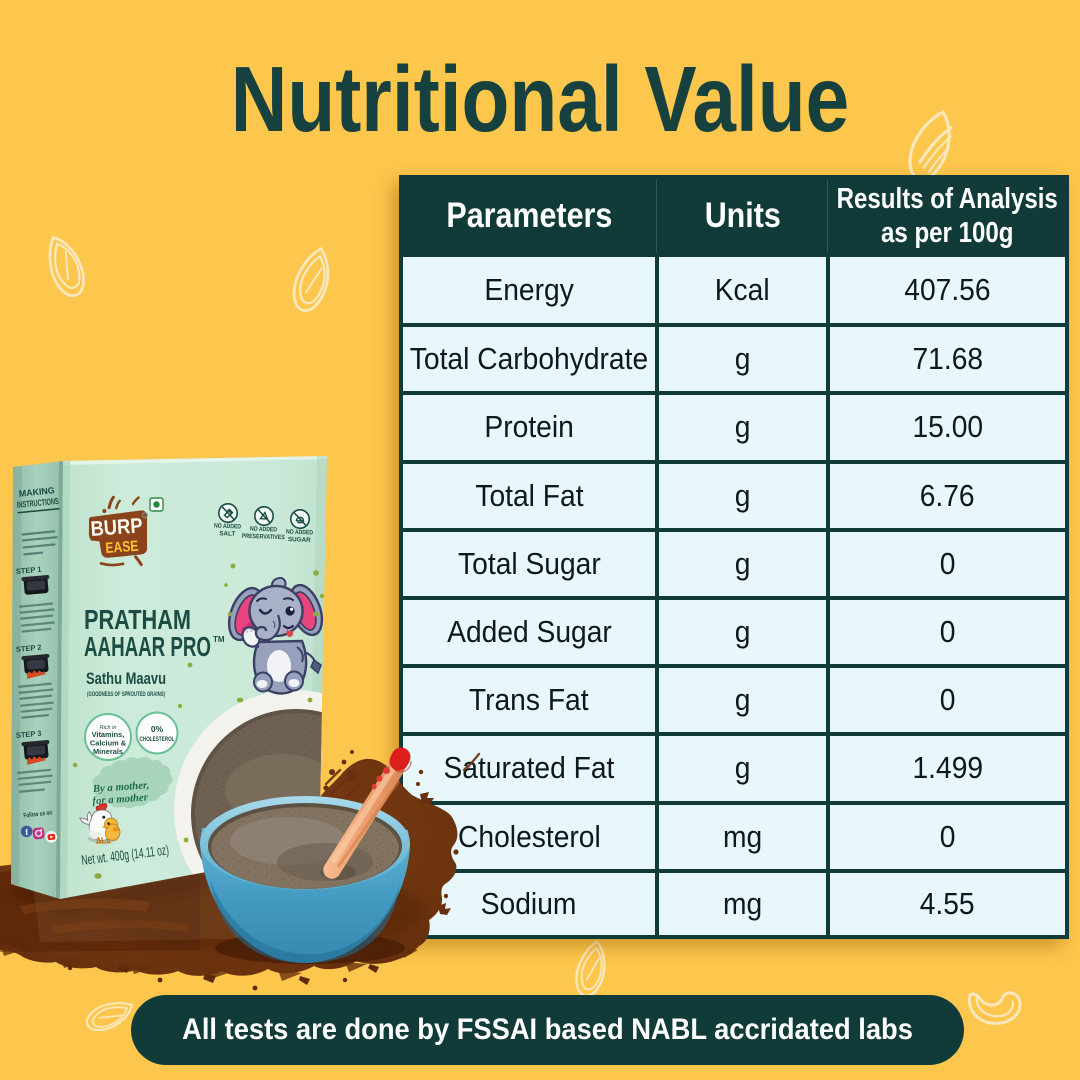 This screenshot has height=1080, width=1080. What do you see at coordinates (137, 619) in the screenshot?
I see `svg-text: PRATHAM` at bounding box center [137, 619].